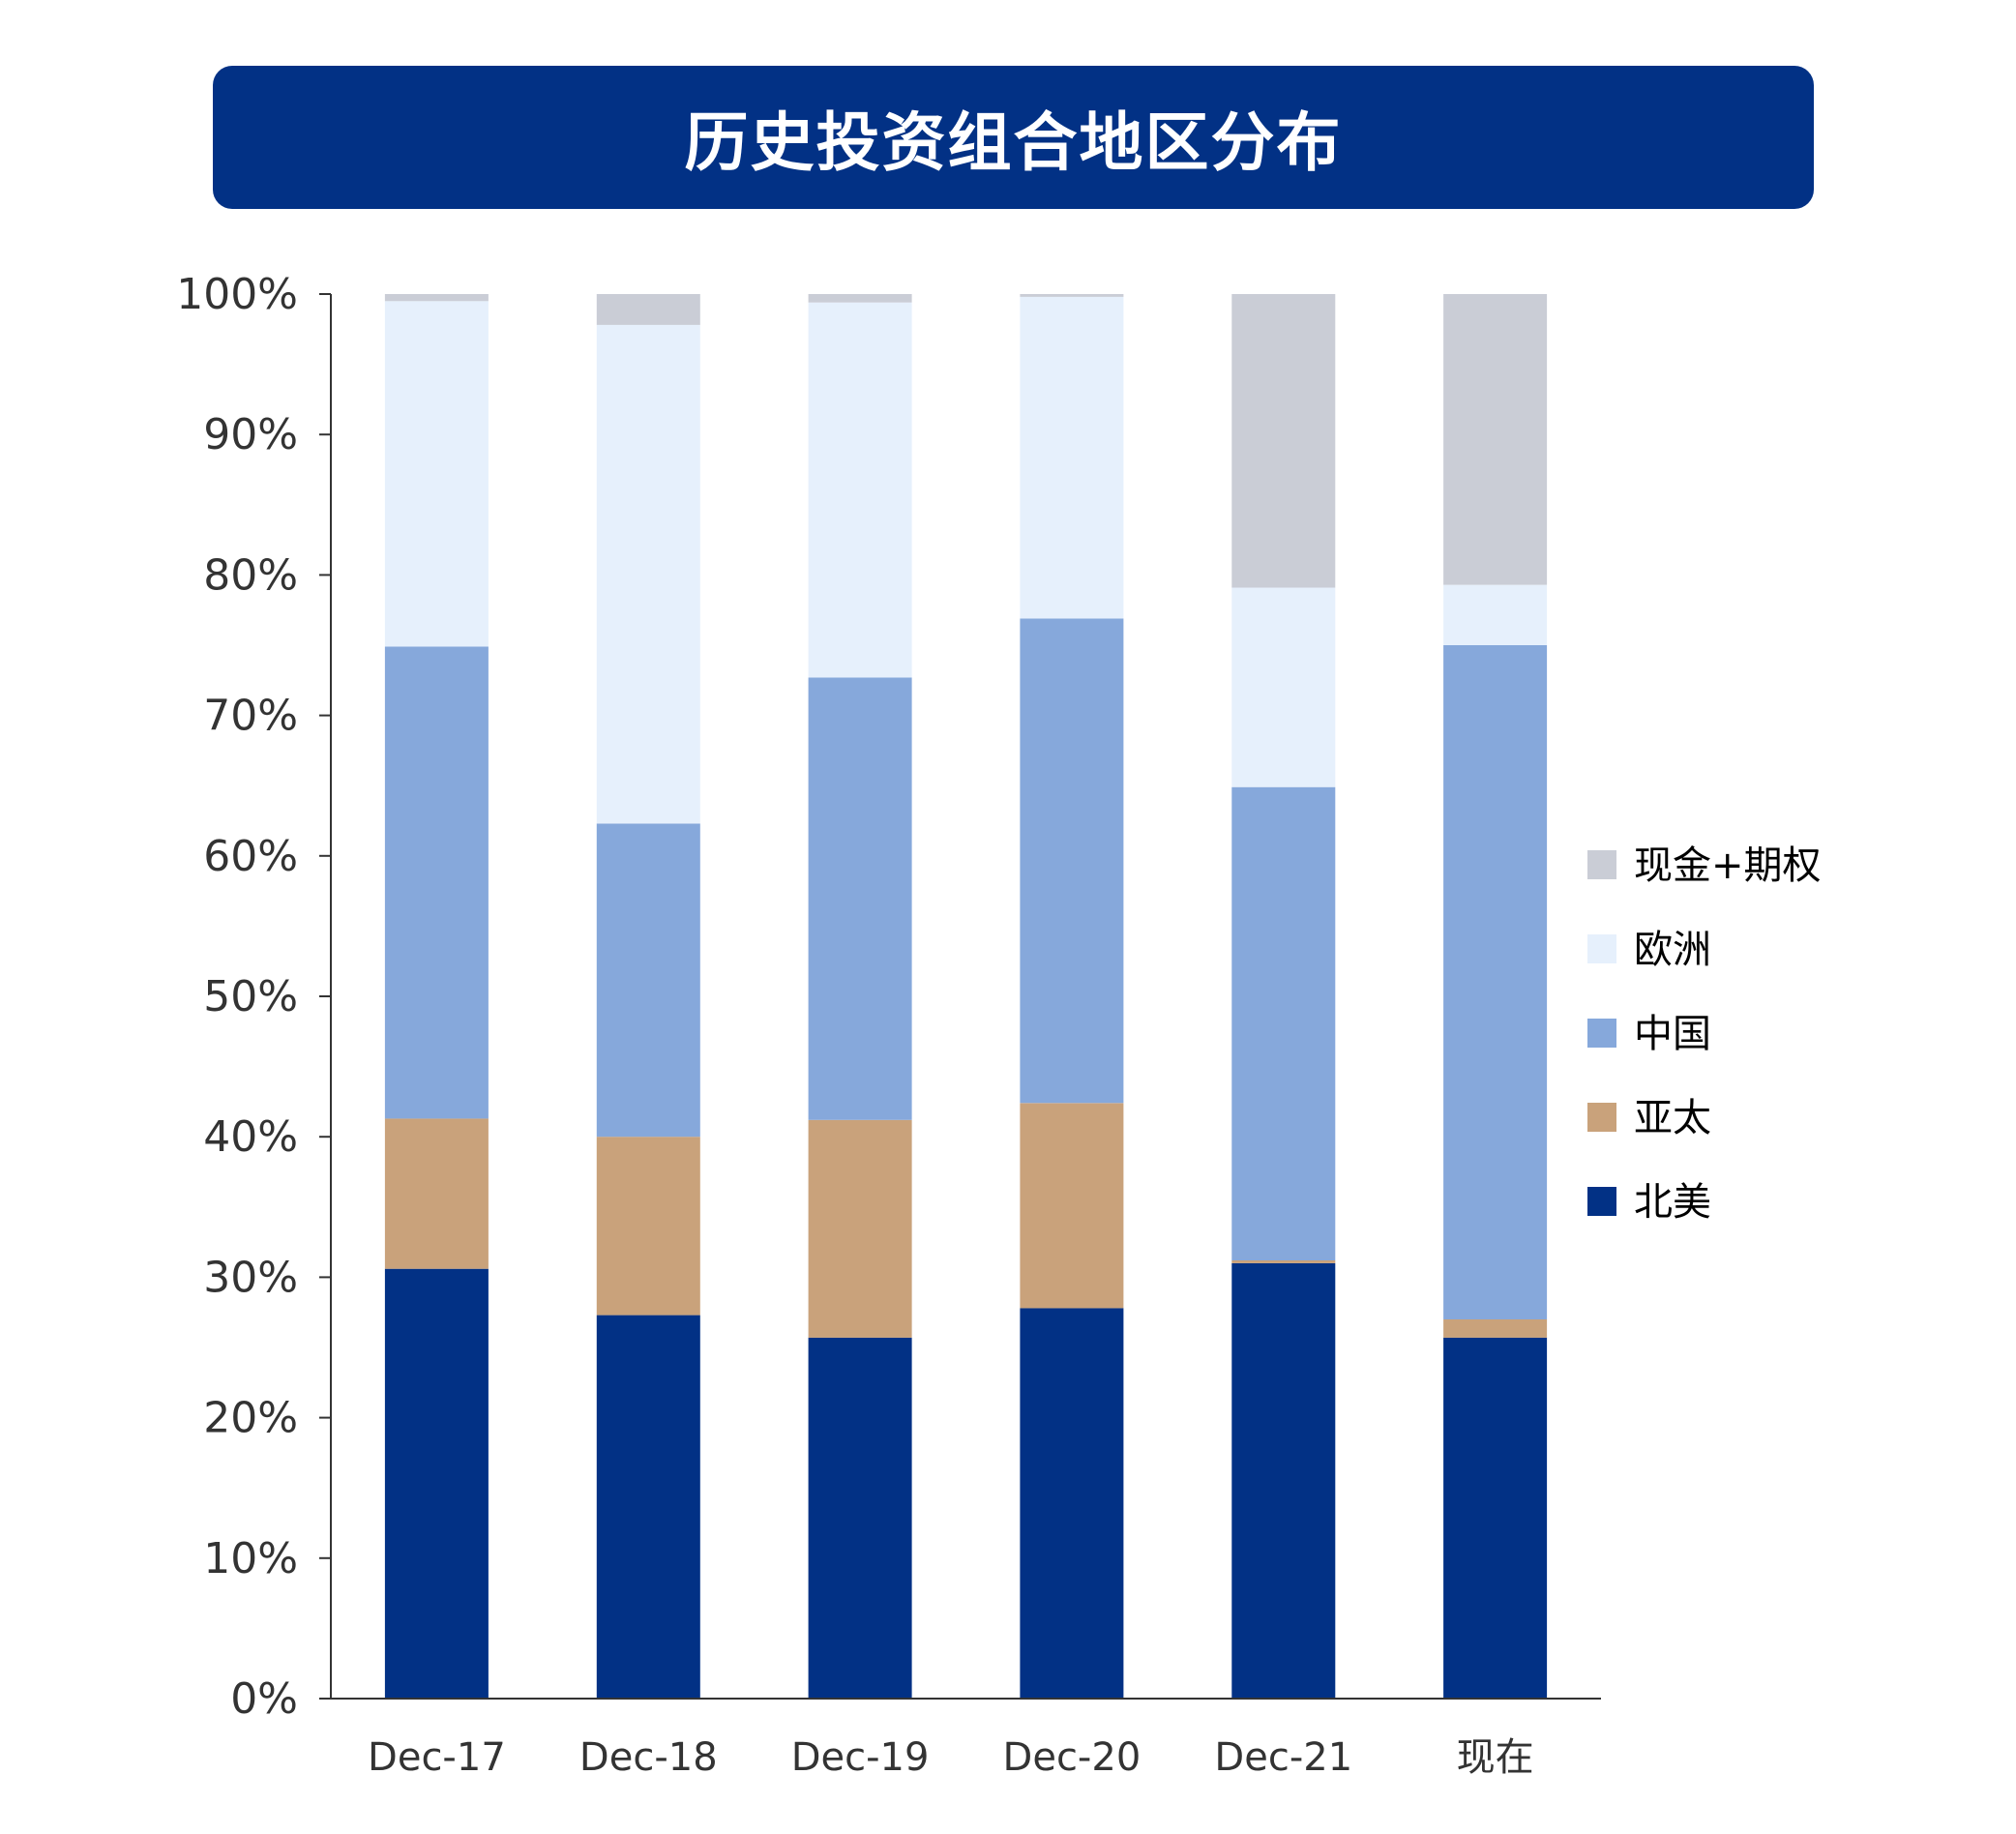 This screenshot has height=1834, width=2016. What do you see at coordinates (250, 1418) in the screenshot?
I see `y-tick-label: 20%` at bounding box center [250, 1418].